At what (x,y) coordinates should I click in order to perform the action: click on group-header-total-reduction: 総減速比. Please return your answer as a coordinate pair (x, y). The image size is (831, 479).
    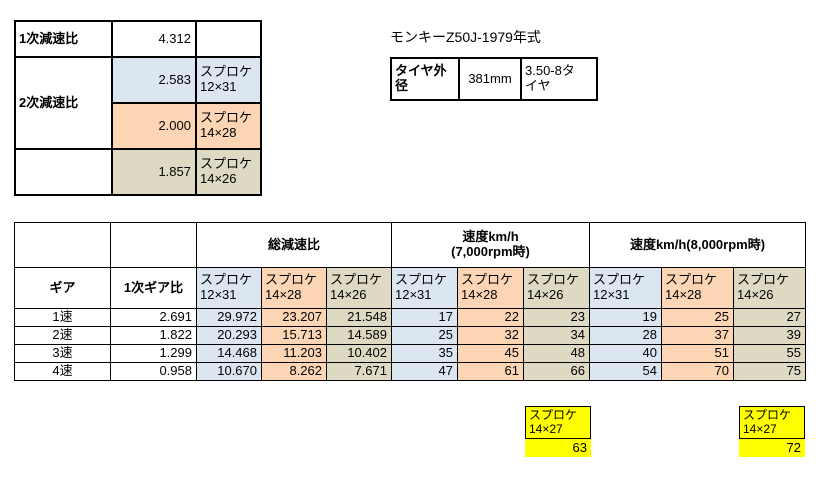
    Looking at the image, I should click on (294, 245).